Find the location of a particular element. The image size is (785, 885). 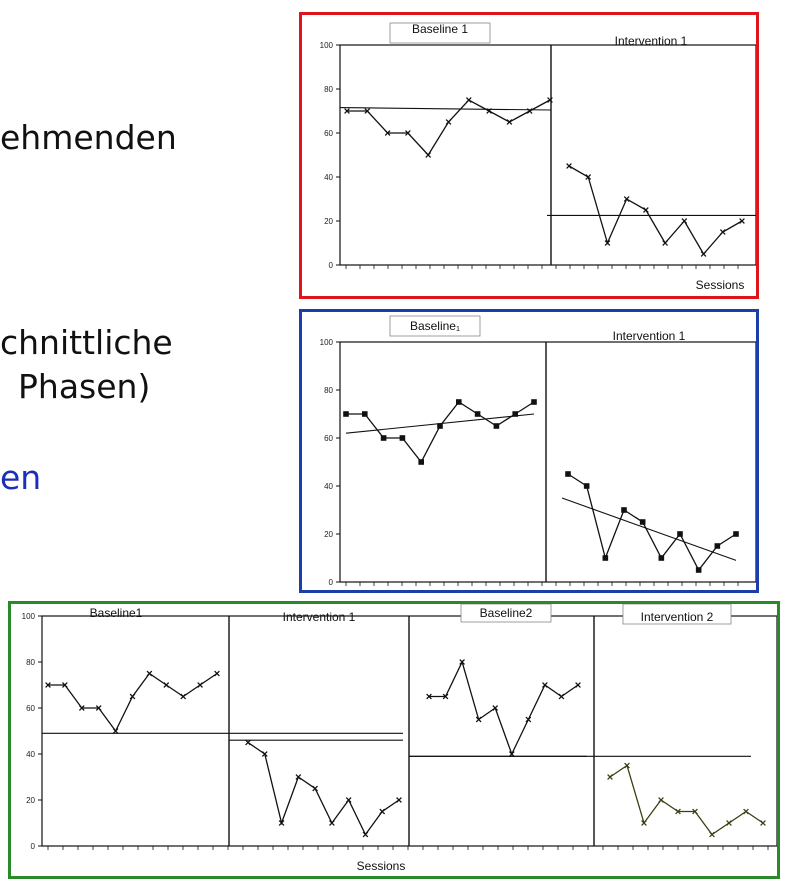

plot-frame is located at coordinates (547, 462).